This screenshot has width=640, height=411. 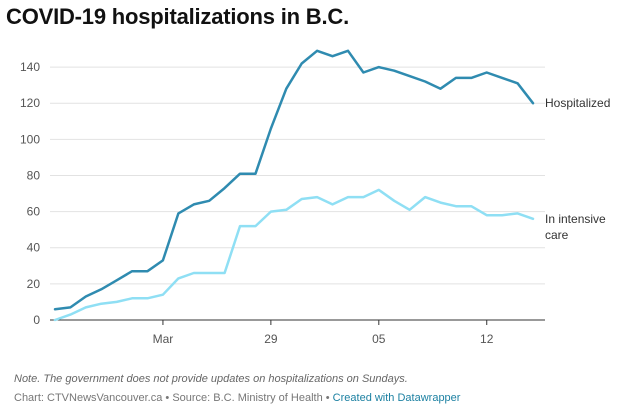 I want to click on y-tick-label-20: 20, so click(x=34, y=284).